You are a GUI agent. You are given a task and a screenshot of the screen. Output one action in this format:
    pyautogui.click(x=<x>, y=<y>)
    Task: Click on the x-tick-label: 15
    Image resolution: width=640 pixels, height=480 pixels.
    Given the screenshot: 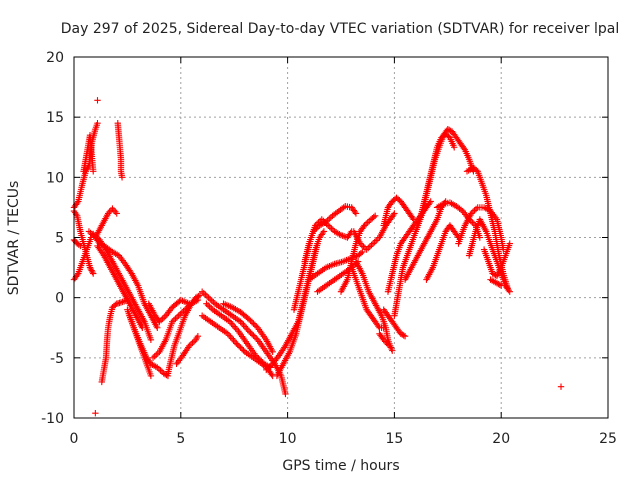 What is the action you would take?
    pyautogui.click(x=394, y=439)
    